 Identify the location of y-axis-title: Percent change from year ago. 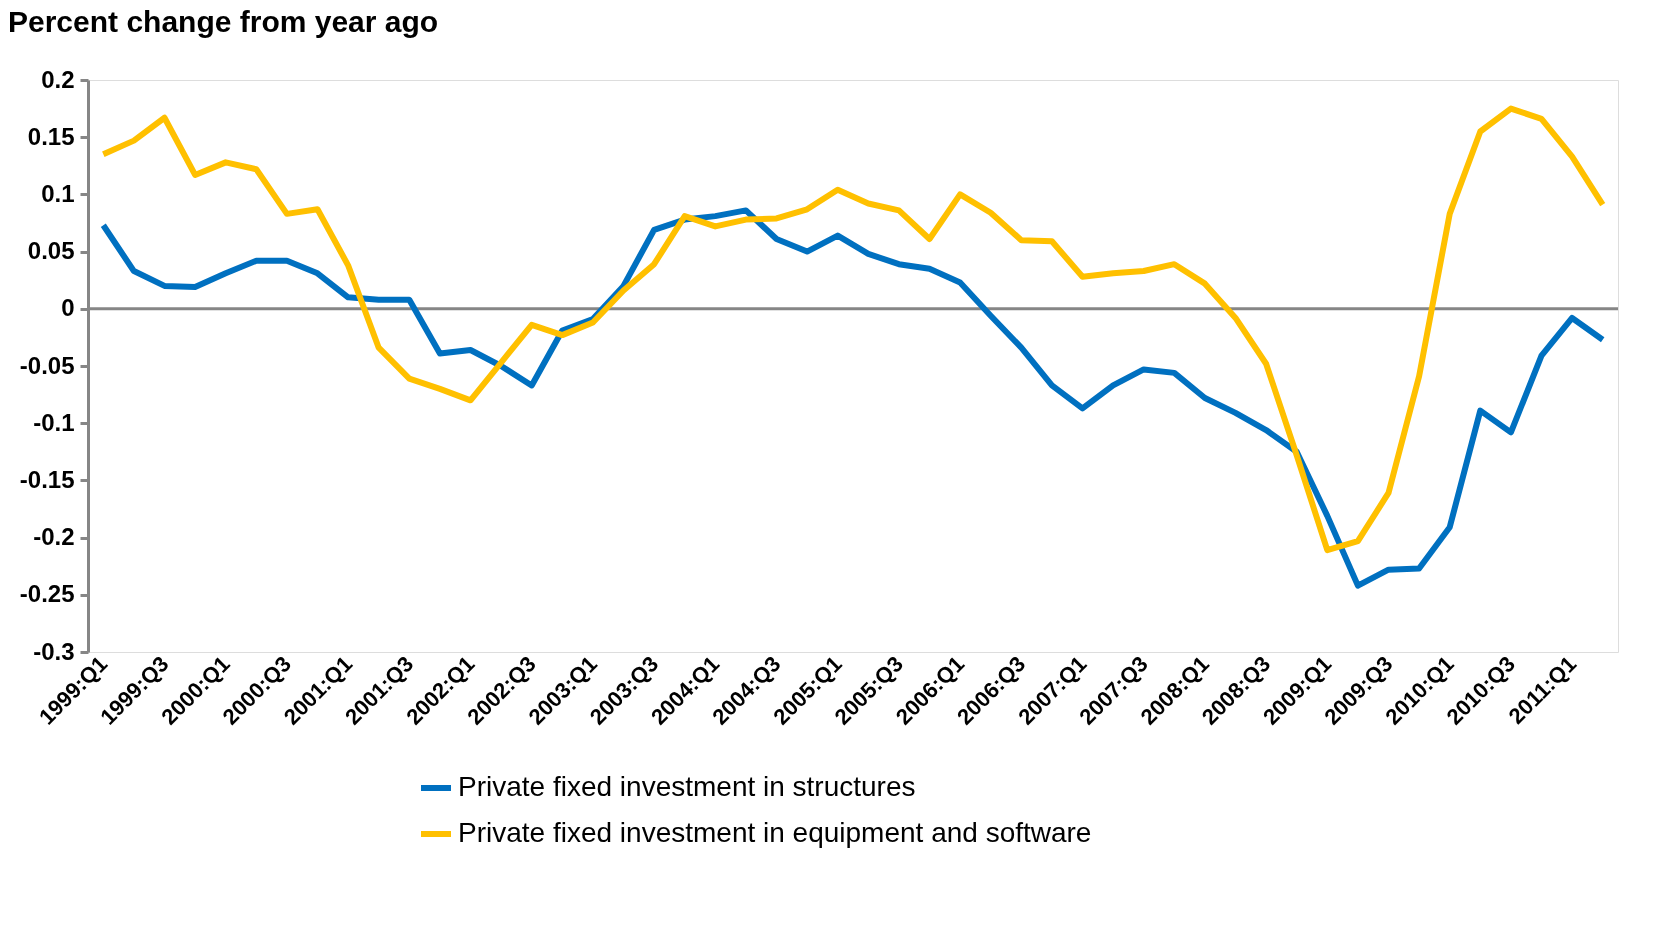
(223, 21).